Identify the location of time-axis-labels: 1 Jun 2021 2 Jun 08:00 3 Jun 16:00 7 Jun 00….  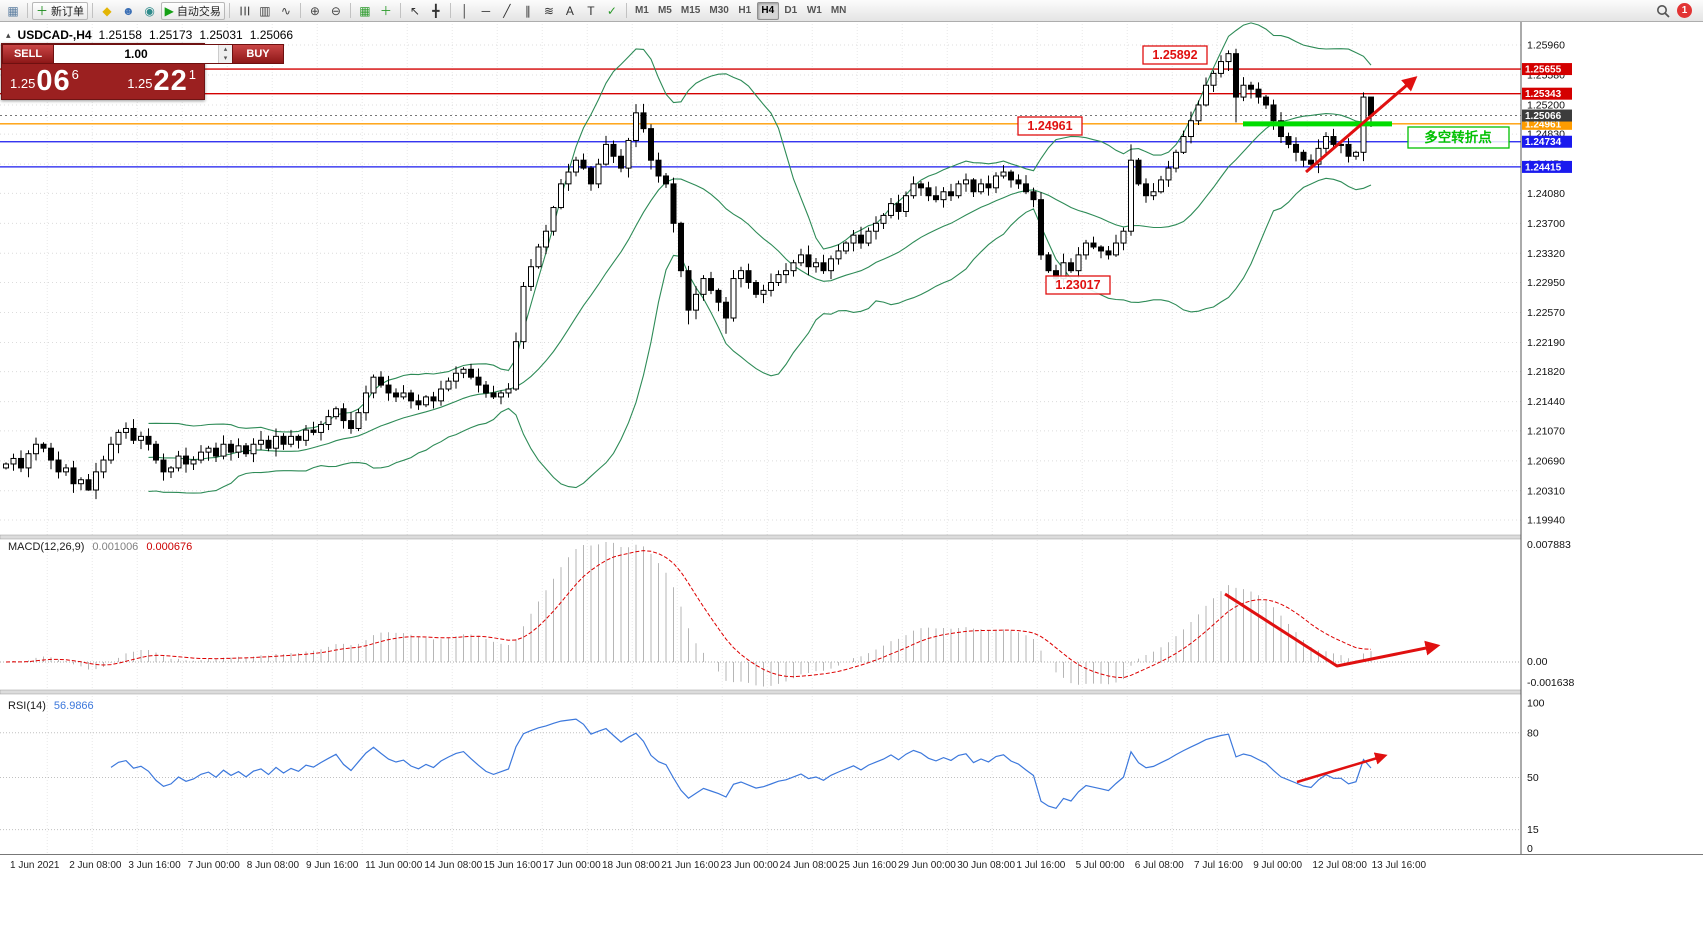
(718, 865).